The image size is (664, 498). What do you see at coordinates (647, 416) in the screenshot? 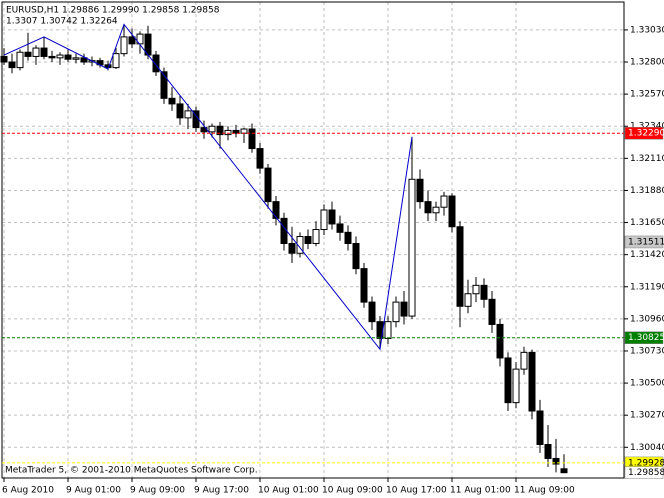
I see `y-tick-label: 1.30270` at bounding box center [647, 416].